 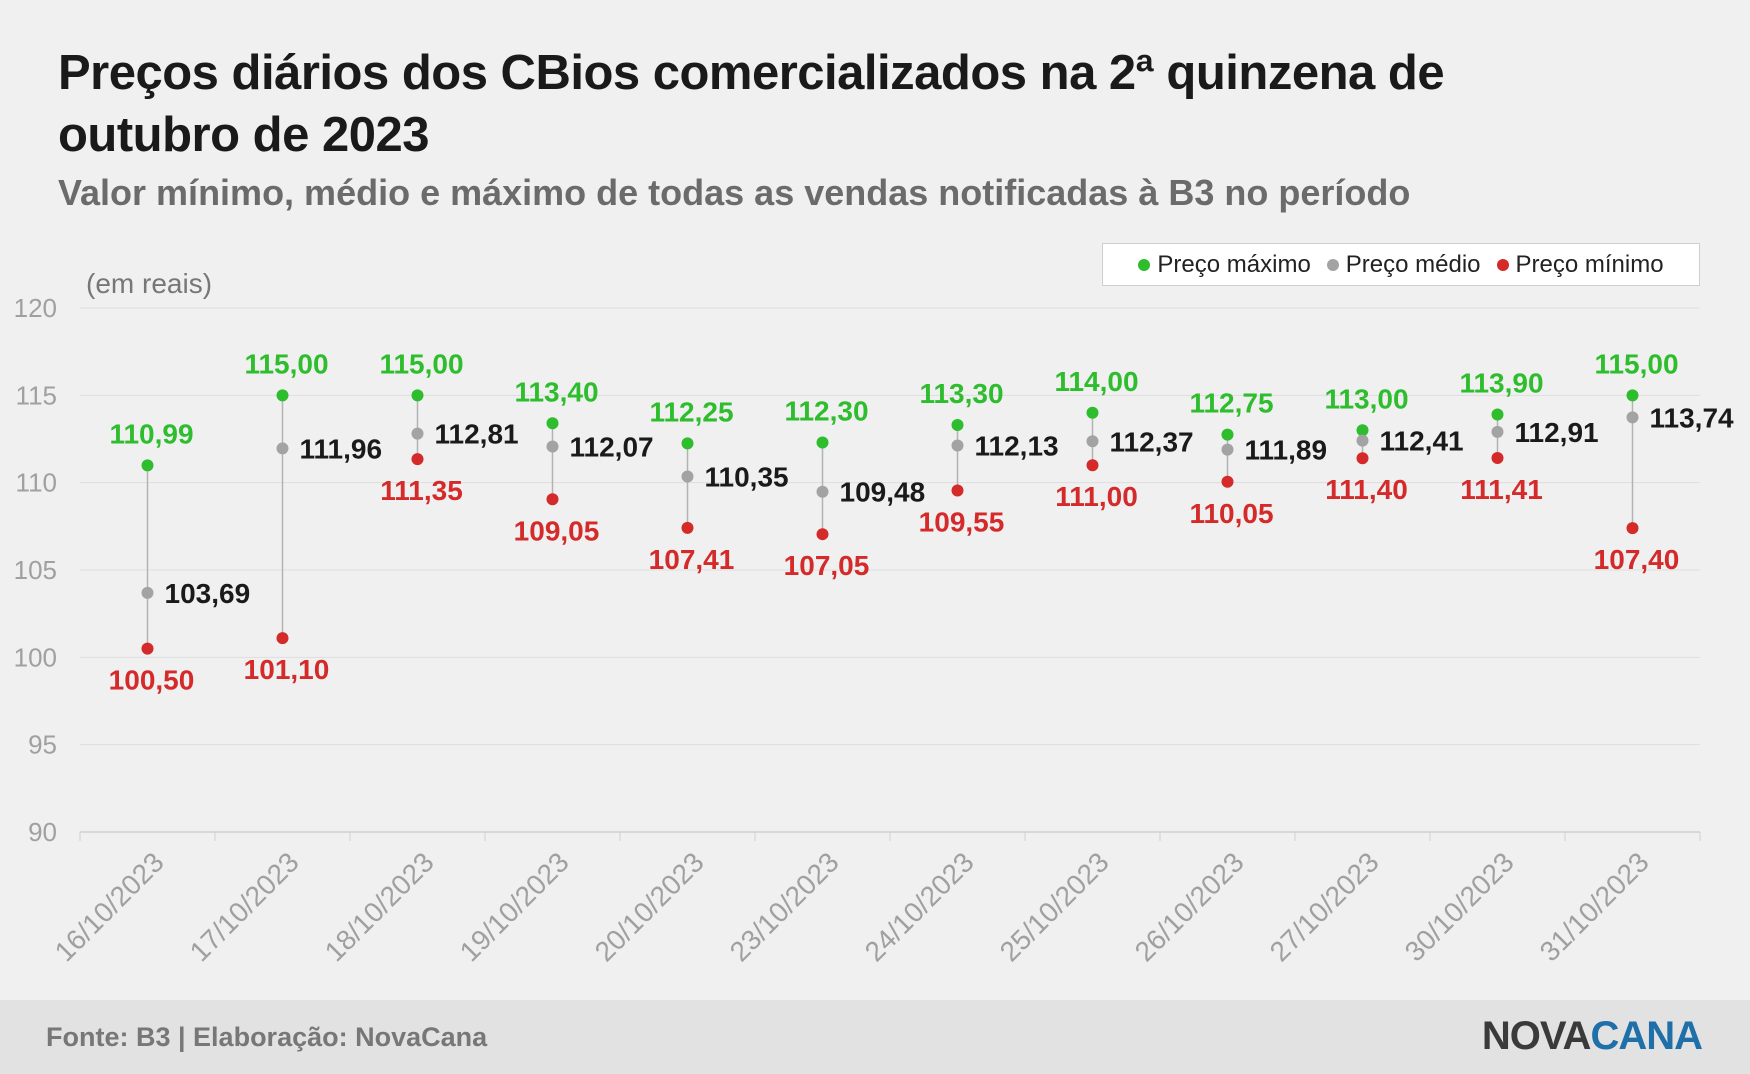 What do you see at coordinates (1332, 264) in the screenshot?
I see `legend-dot-avg` at bounding box center [1332, 264].